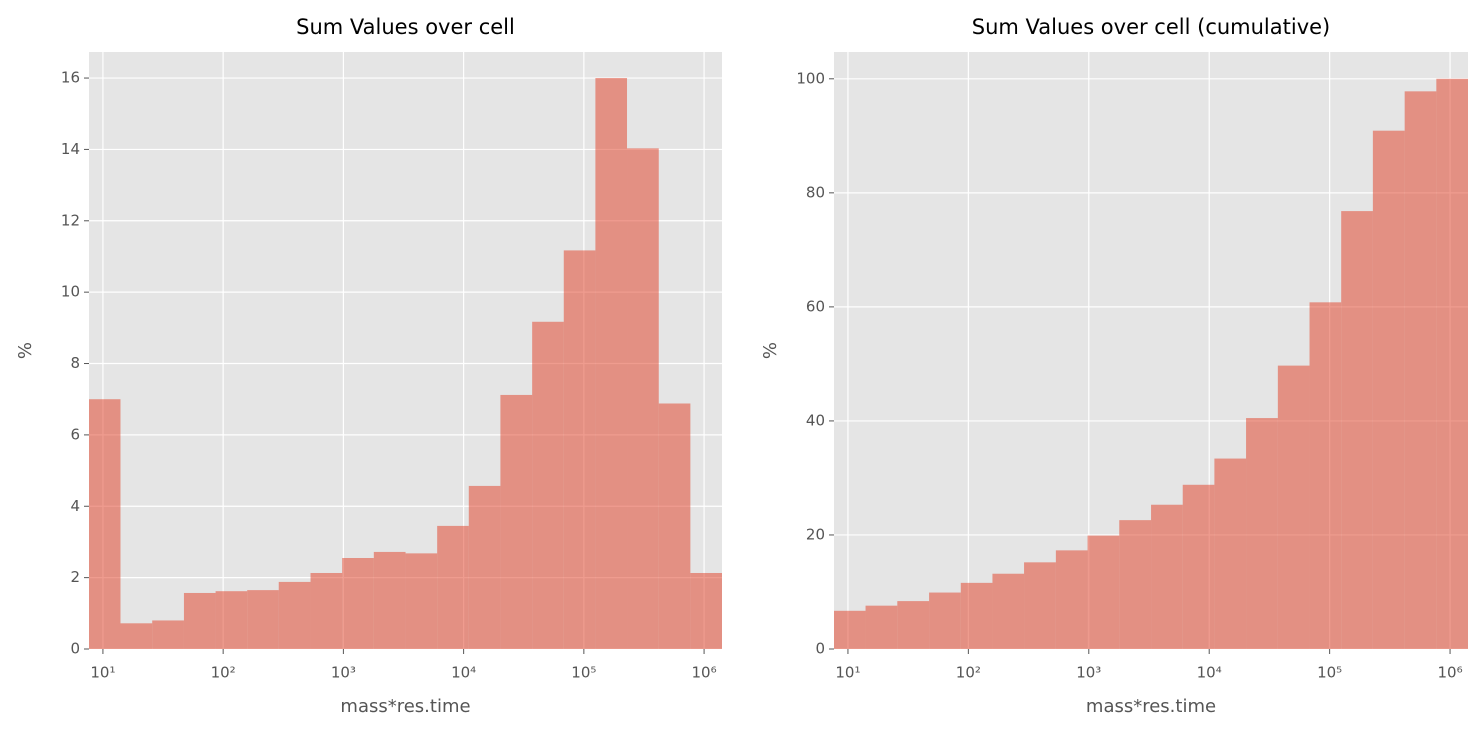  I want to click on y-tick-label: 100, so click(810, 78).